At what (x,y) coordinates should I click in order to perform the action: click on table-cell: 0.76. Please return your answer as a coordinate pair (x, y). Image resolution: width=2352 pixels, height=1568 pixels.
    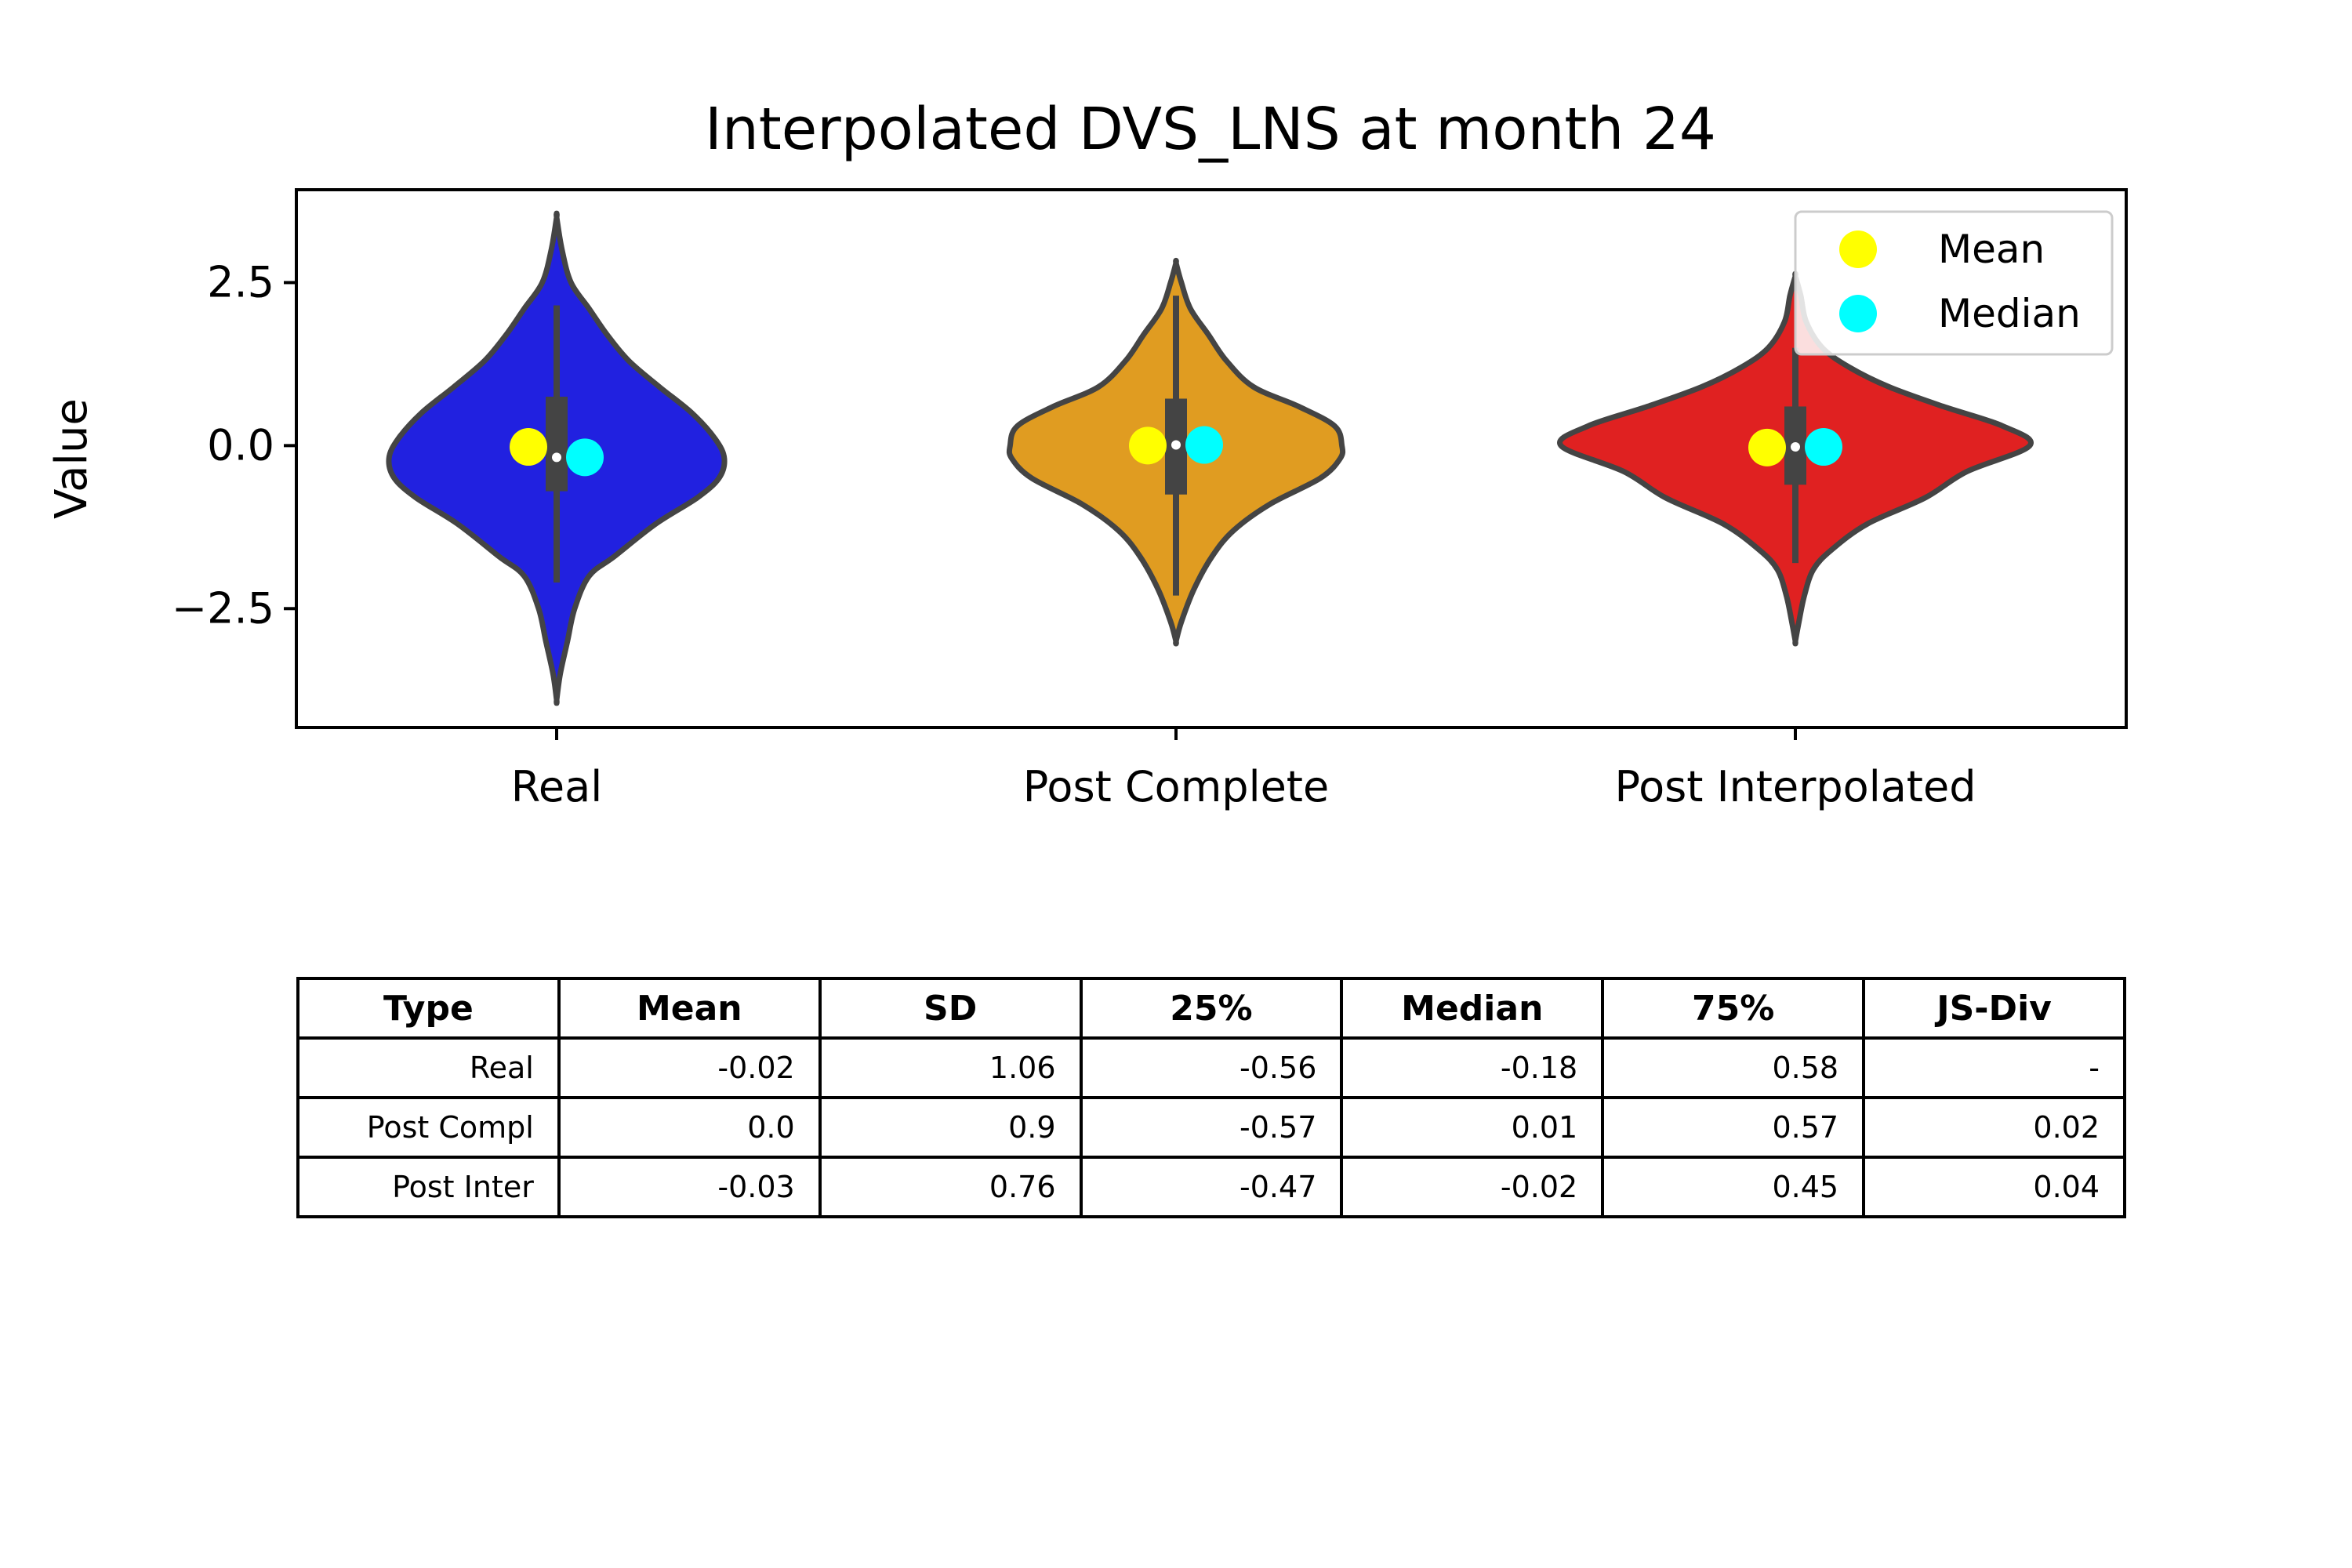
    Looking at the image, I should click on (950, 1187).